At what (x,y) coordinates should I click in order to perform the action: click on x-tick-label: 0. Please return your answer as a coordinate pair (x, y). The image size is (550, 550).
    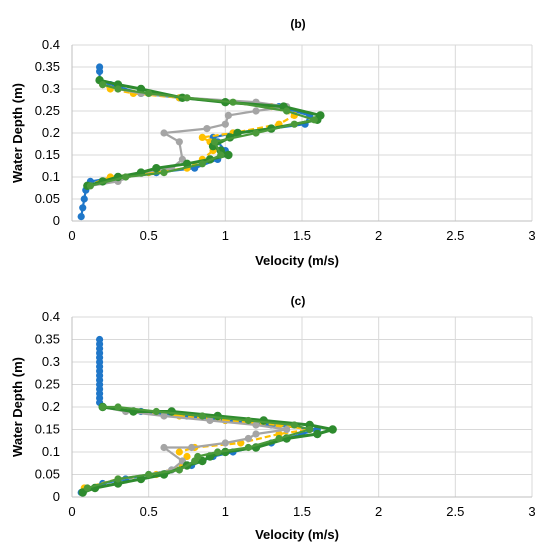
    Looking at the image, I should click on (71, 511).